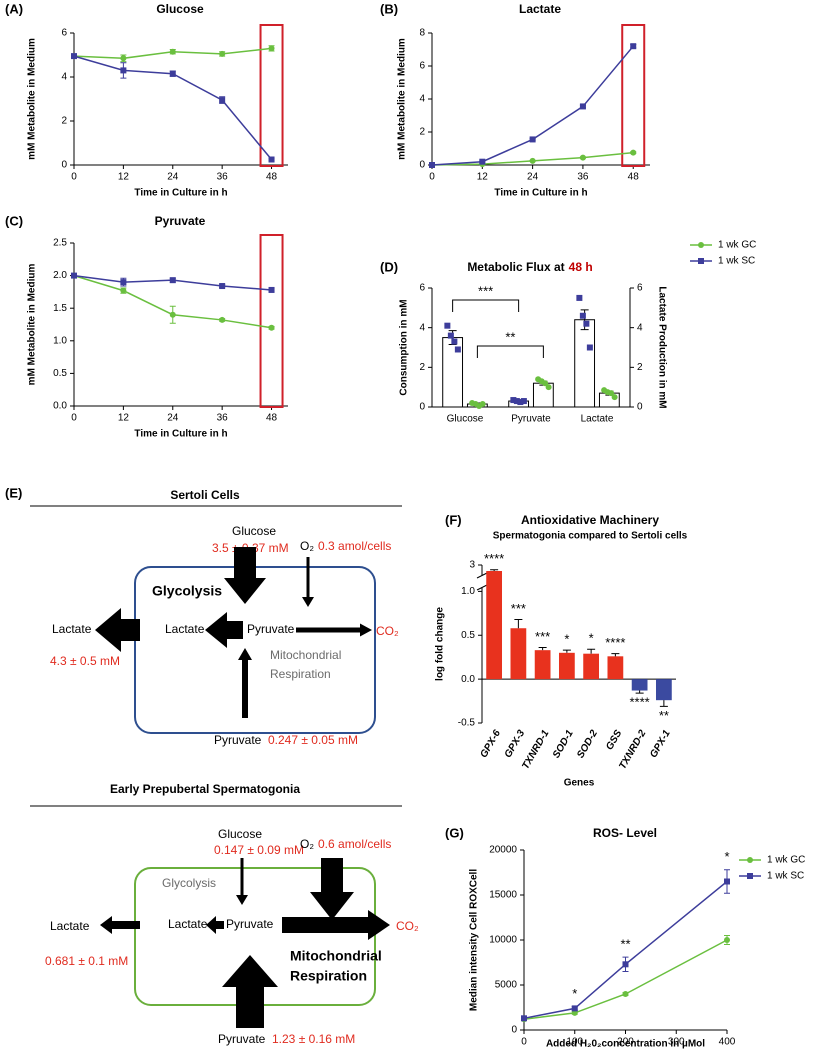 The image size is (832, 1050). What do you see at coordinates (60, 308) in the screenshot?
I see `y-tick-label: 1.5` at bounding box center [60, 308].